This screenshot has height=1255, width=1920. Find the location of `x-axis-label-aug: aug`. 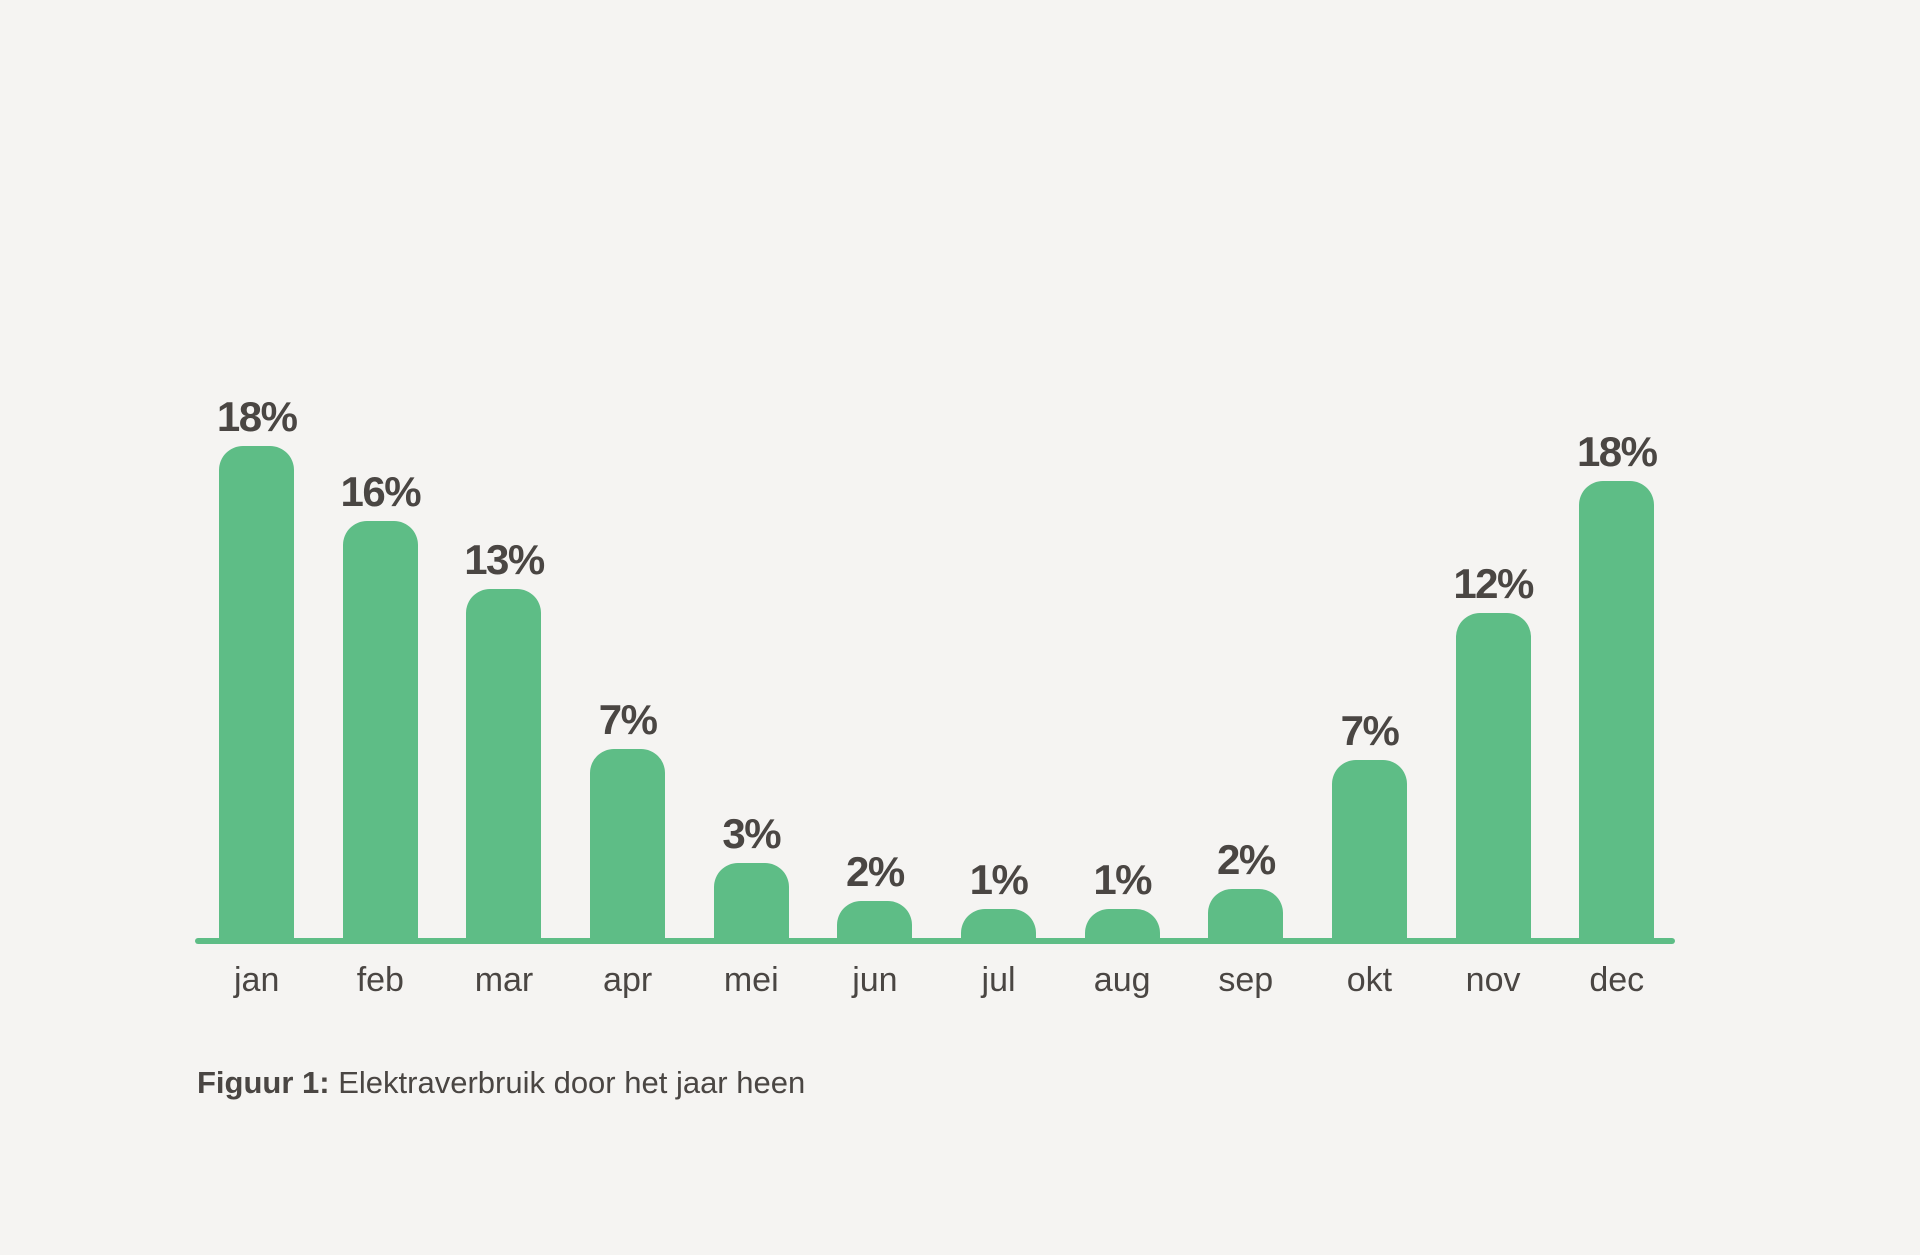

x-axis-label-aug: aug is located at coordinates (1122, 980).